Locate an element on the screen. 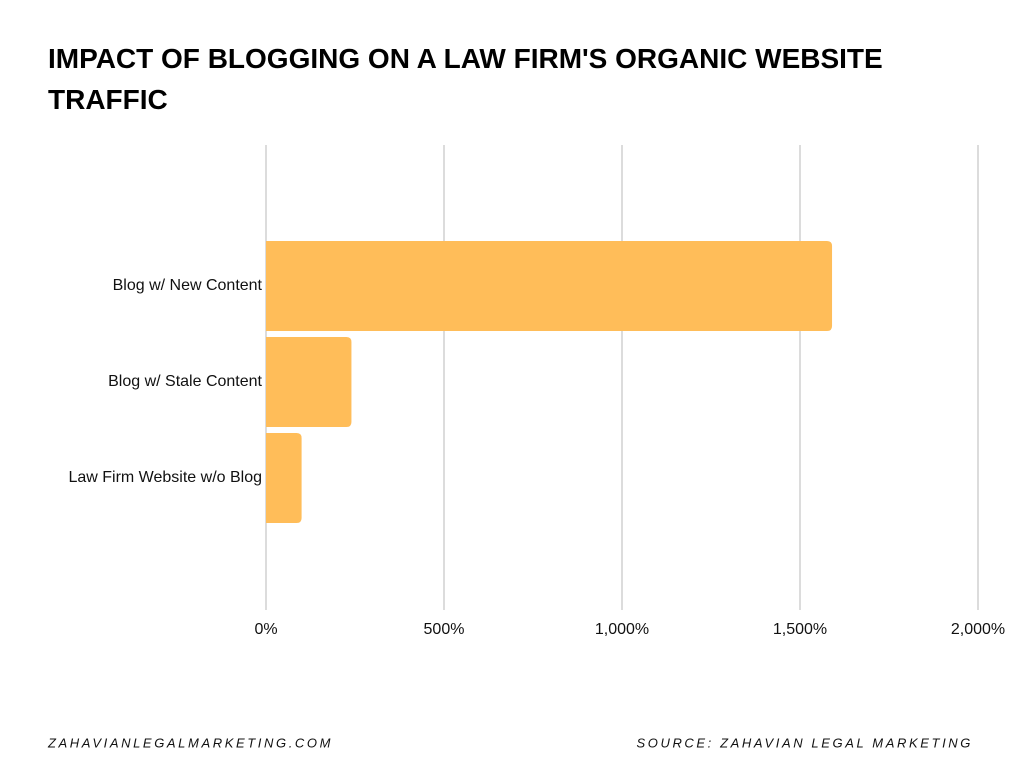  y-tick-label: Law Firm Website w/o Blog is located at coordinates (165, 477).